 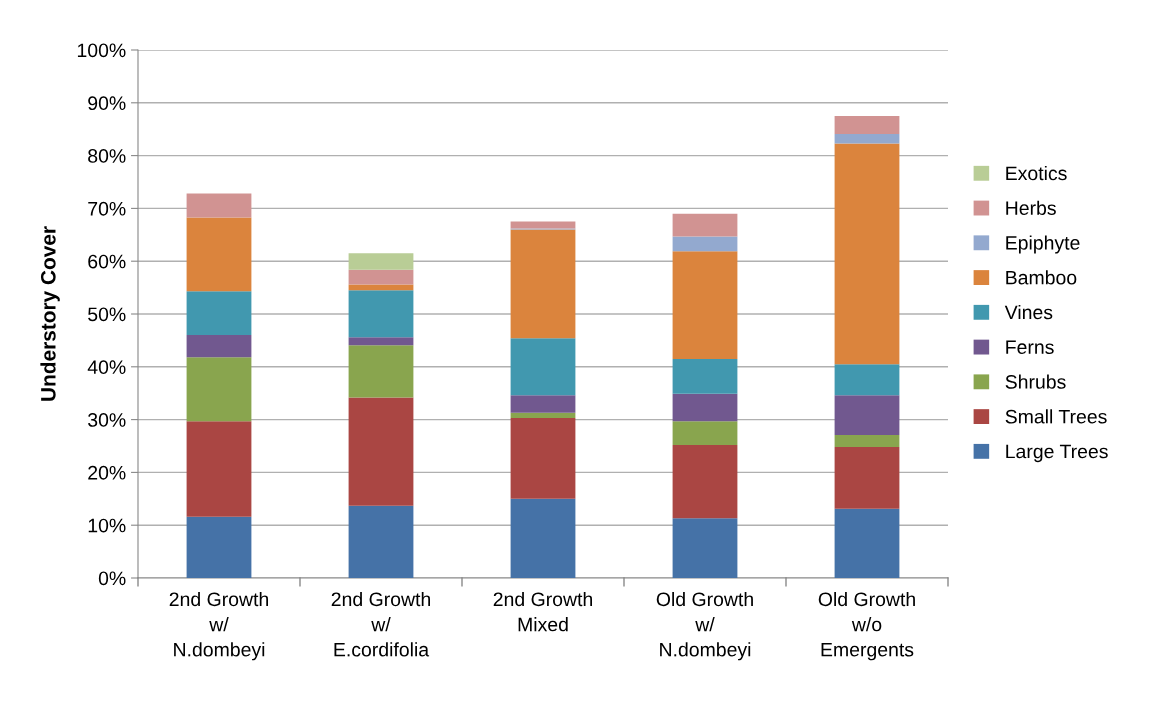 I want to click on y-tick-label: 100%, so click(x=101, y=50).